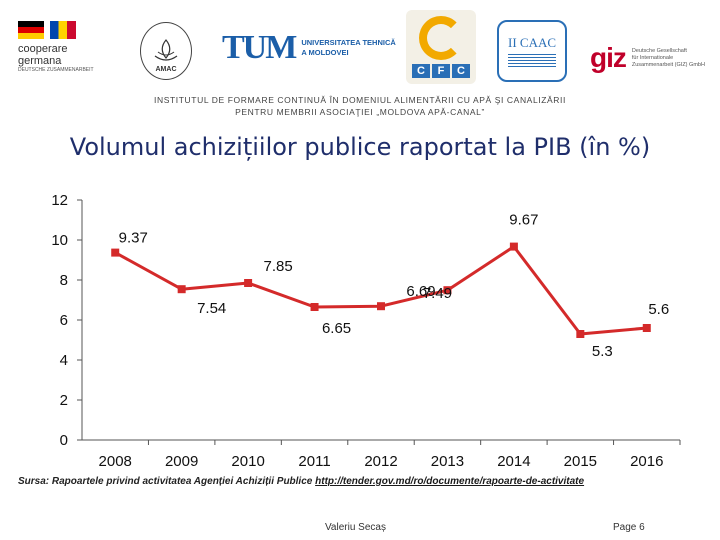 Image resolution: width=720 pixels, height=540 pixels. What do you see at coordinates (602, 351) in the screenshot?
I see `data-label: 5.3` at bounding box center [602, 351].